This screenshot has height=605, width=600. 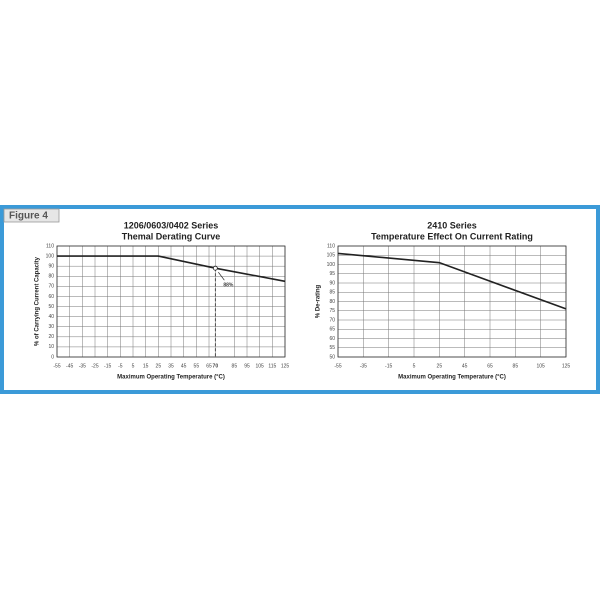 What do you see at coordinates (52, 357) in the screenshot?
I see `y-tick-label: 0` at bounding box center [52, 357].